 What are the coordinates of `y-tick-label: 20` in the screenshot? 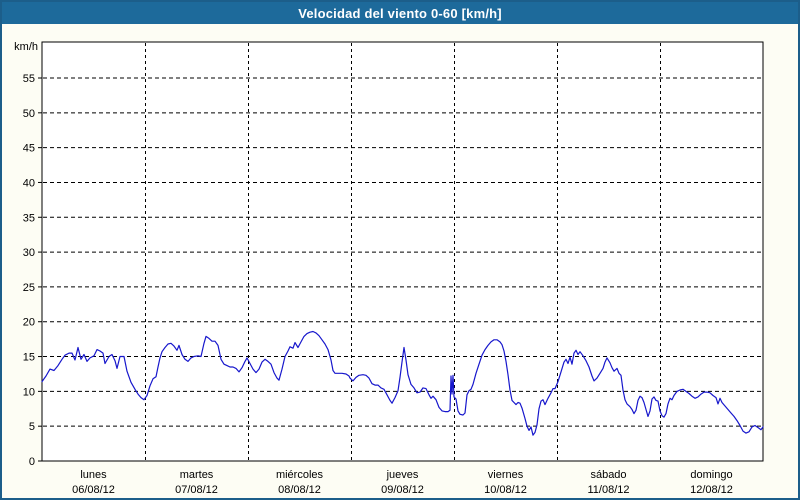 It's located at (29, 323).